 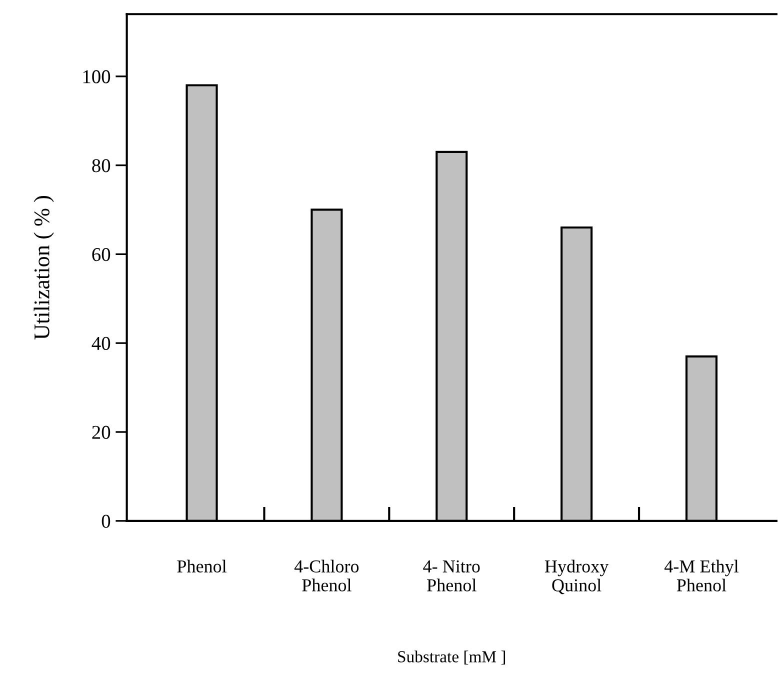 What do you see at coordinates (326, 576) in the screenshot?
I see `x-tick-label: 4-Chloro Phenol` at bounding box center [326, 576].